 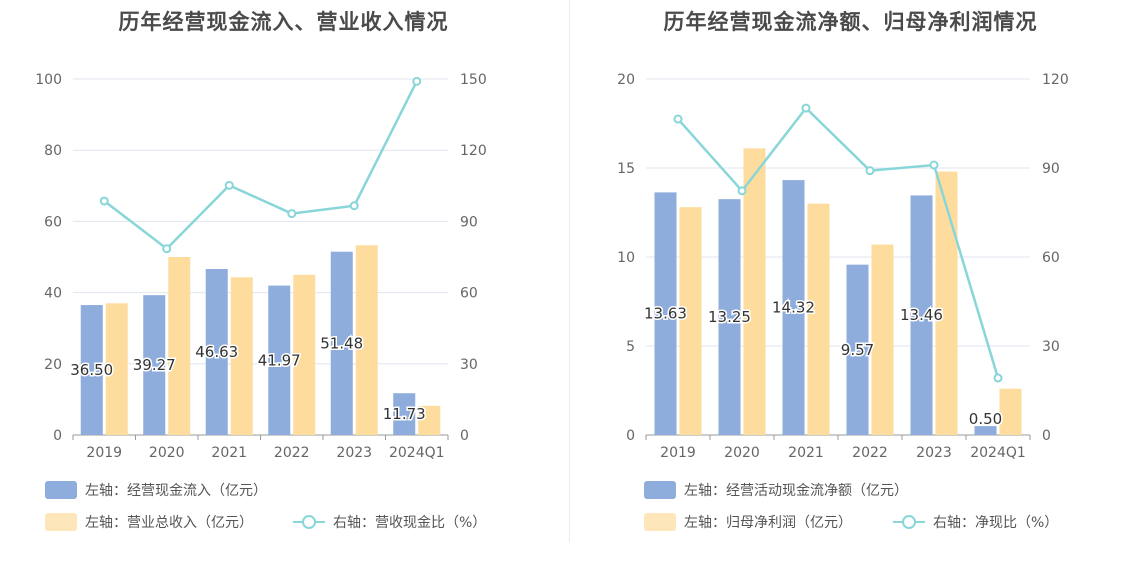 What do you see at coordinates (998, 453) in the screenshot?
I see `x-tick-label: 2024Q1` at bounding box center [998, 453].